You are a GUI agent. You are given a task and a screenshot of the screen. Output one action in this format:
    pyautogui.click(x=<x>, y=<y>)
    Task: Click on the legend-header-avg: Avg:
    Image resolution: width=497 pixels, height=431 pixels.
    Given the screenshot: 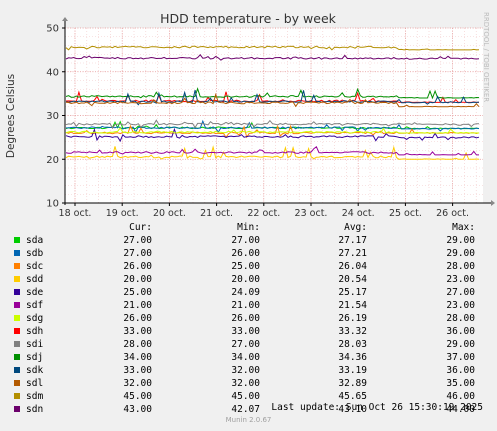 What is the action you would take?
    pyautogui.click(x=355, y=227)
    